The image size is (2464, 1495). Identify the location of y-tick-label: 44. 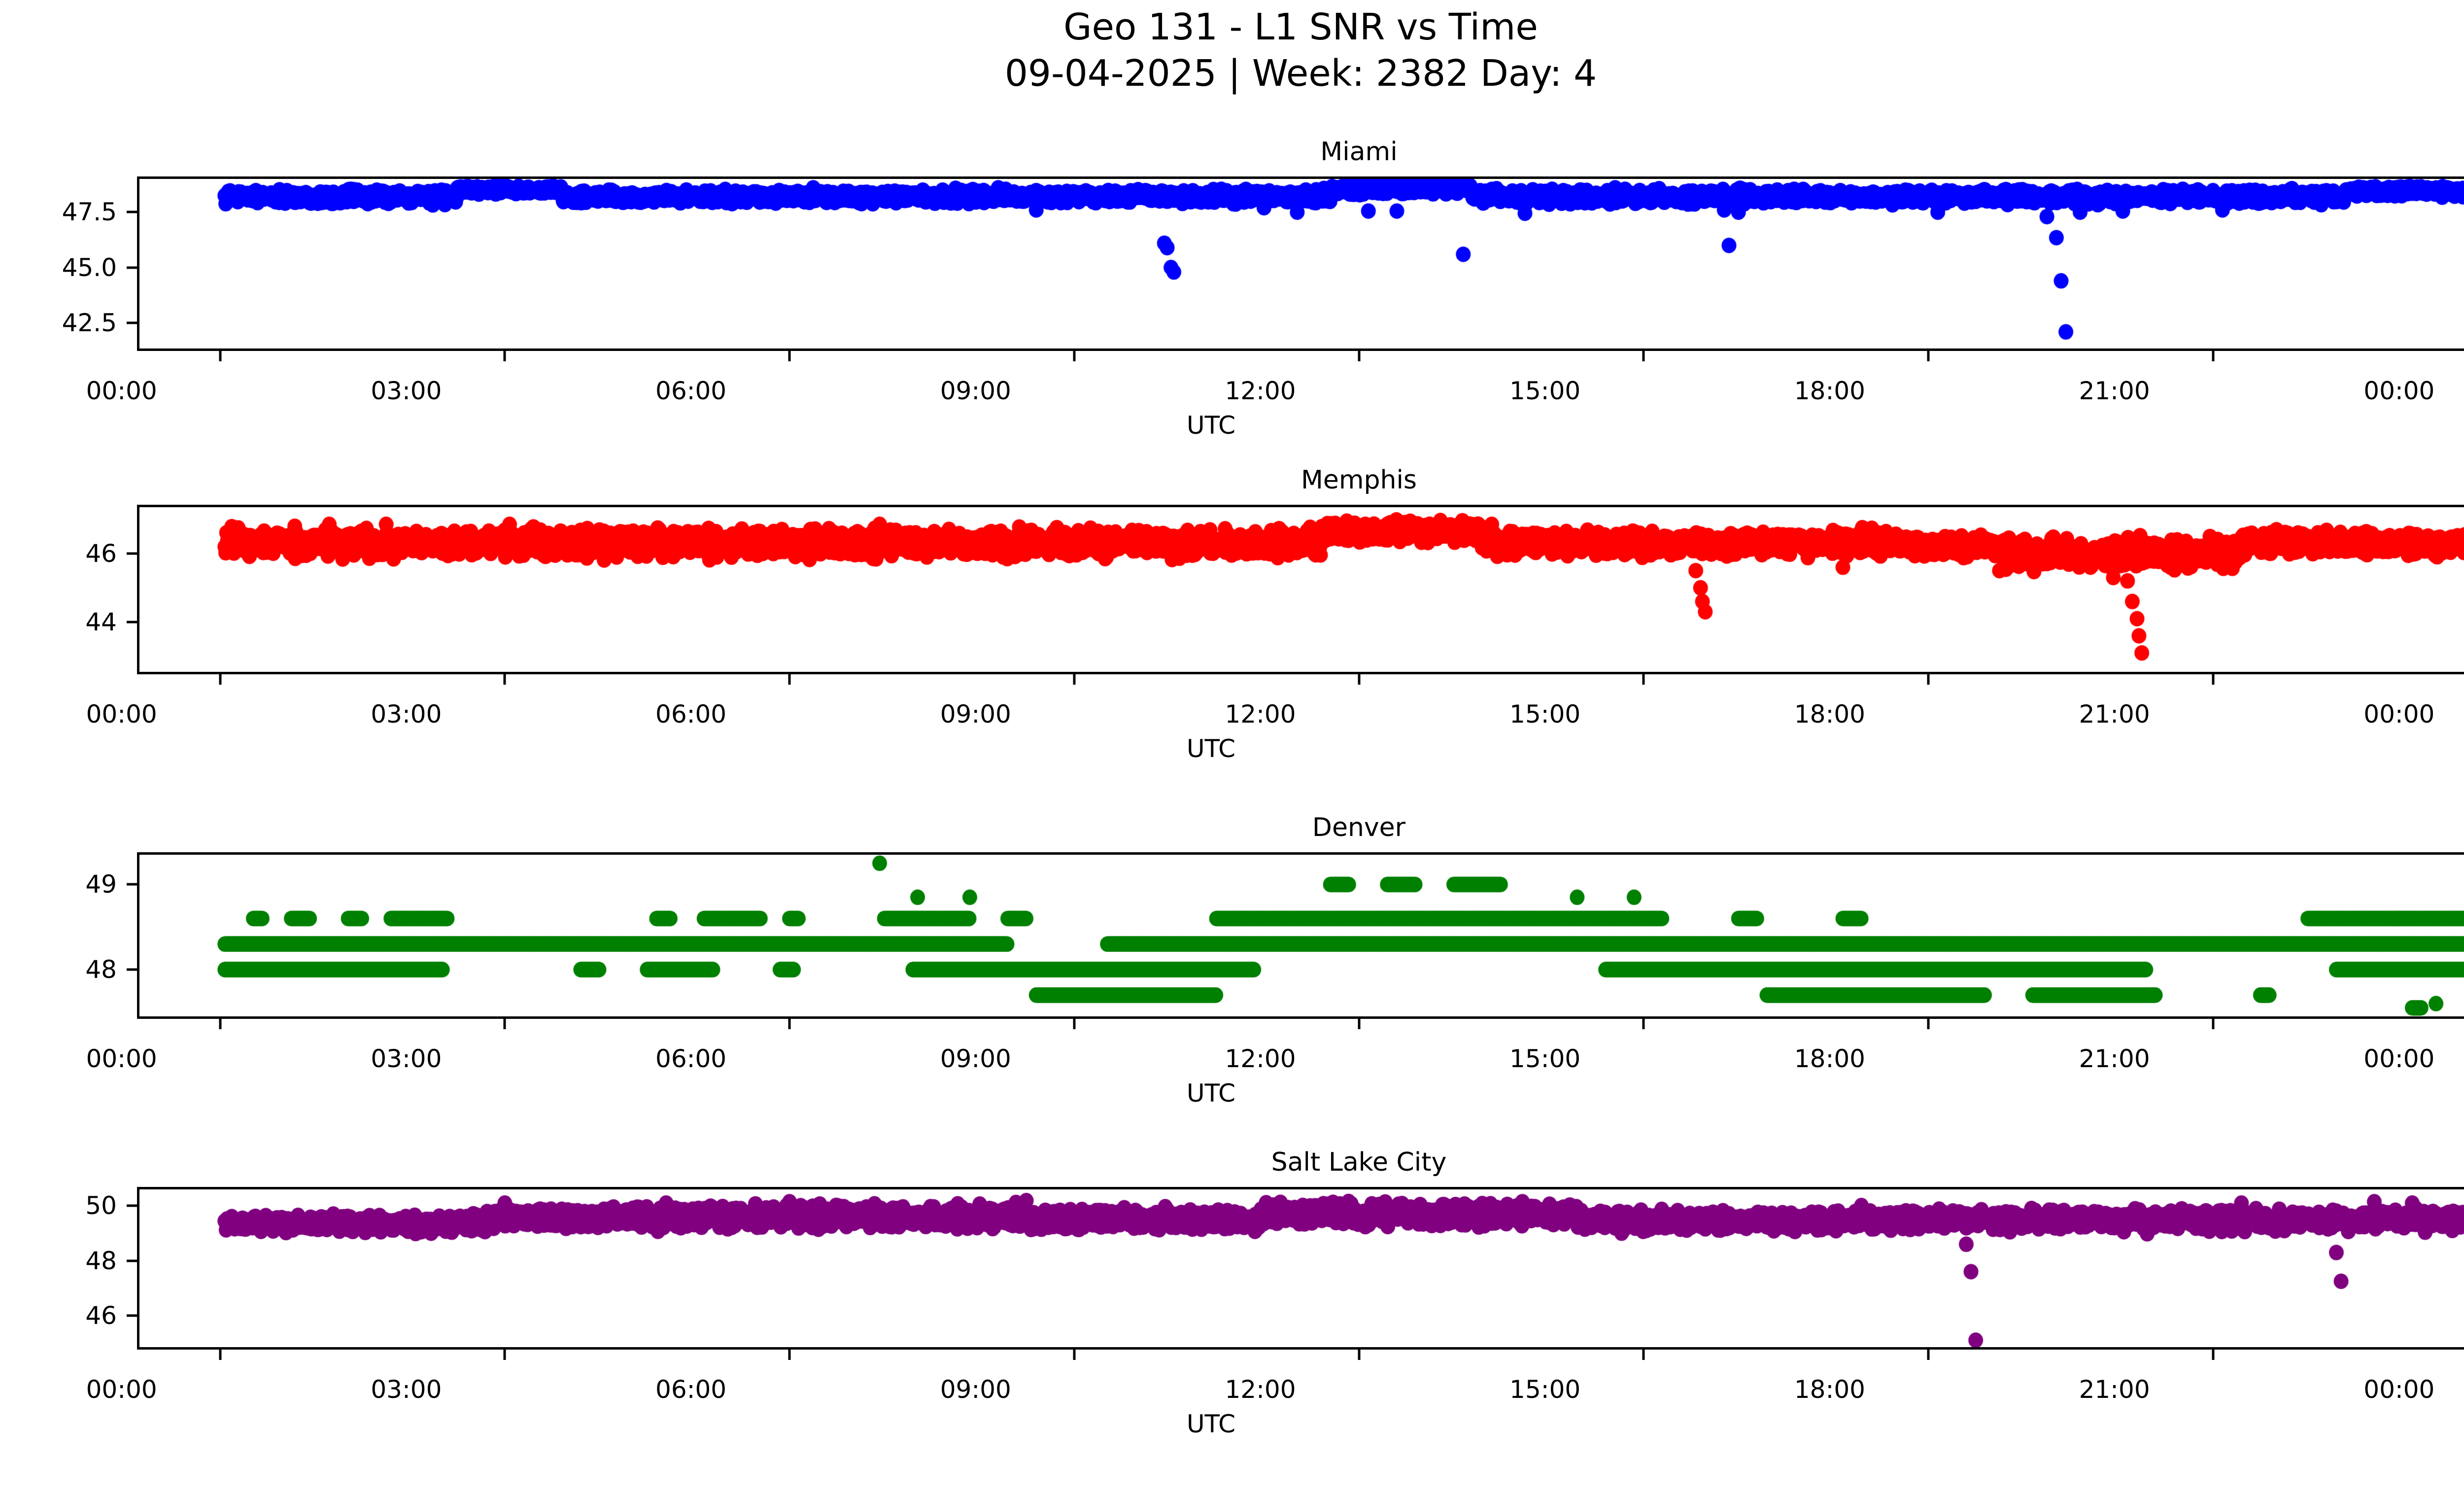
(101, 622).